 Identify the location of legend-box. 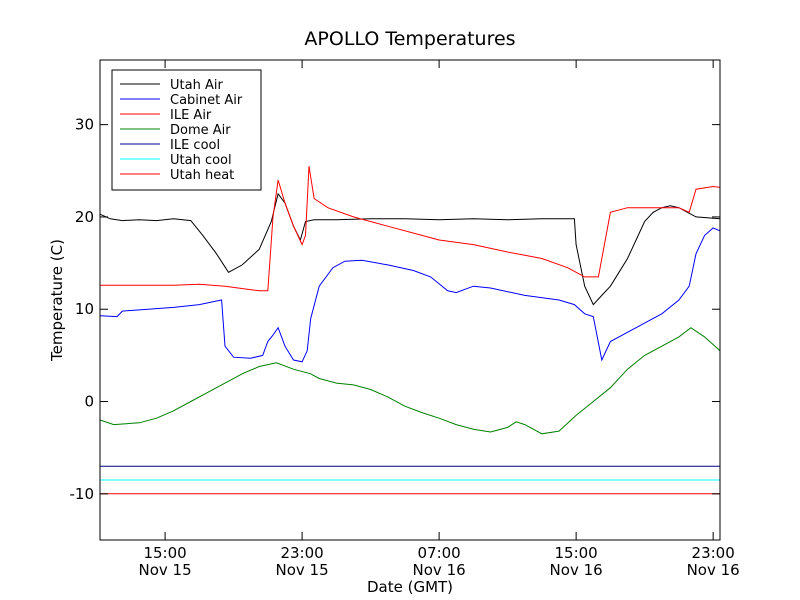
(186, 130).